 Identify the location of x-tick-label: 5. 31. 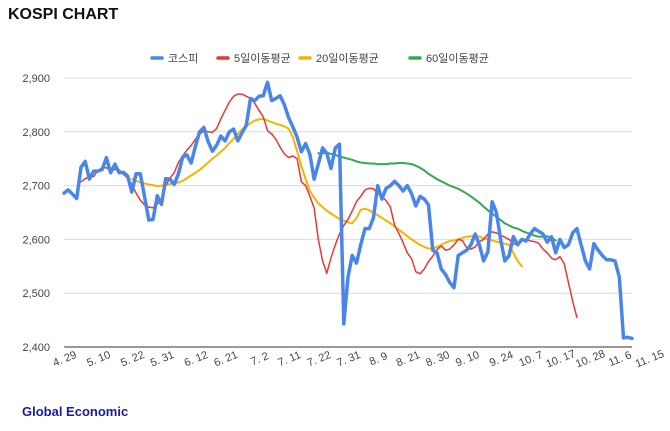
(162, 359).